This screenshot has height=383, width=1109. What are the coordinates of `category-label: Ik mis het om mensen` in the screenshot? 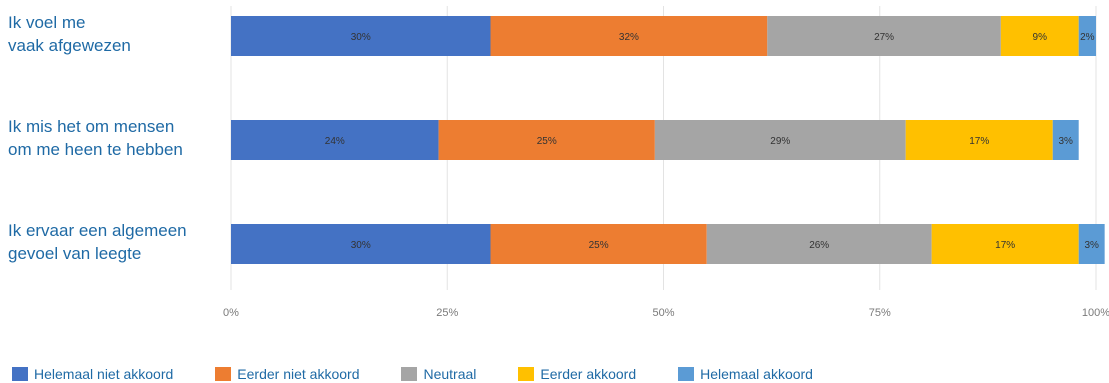 It's located at (91, 126).